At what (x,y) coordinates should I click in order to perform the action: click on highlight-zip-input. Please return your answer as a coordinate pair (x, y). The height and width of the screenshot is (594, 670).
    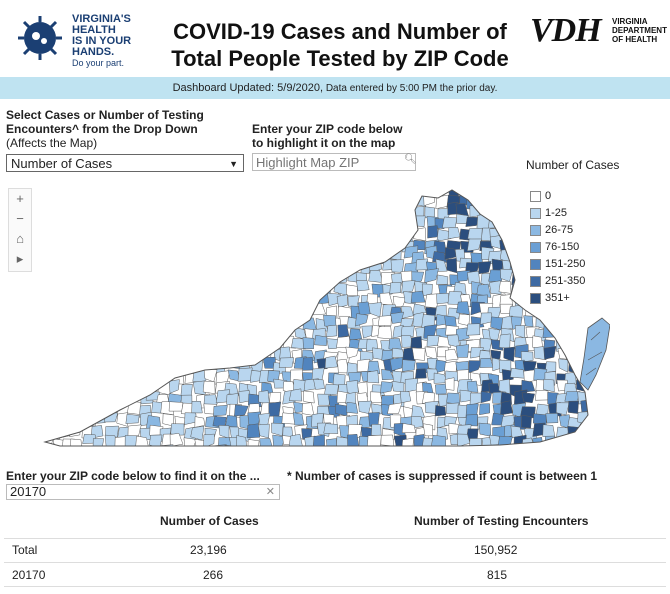
    Looking at the image, I should click on (334, 162).